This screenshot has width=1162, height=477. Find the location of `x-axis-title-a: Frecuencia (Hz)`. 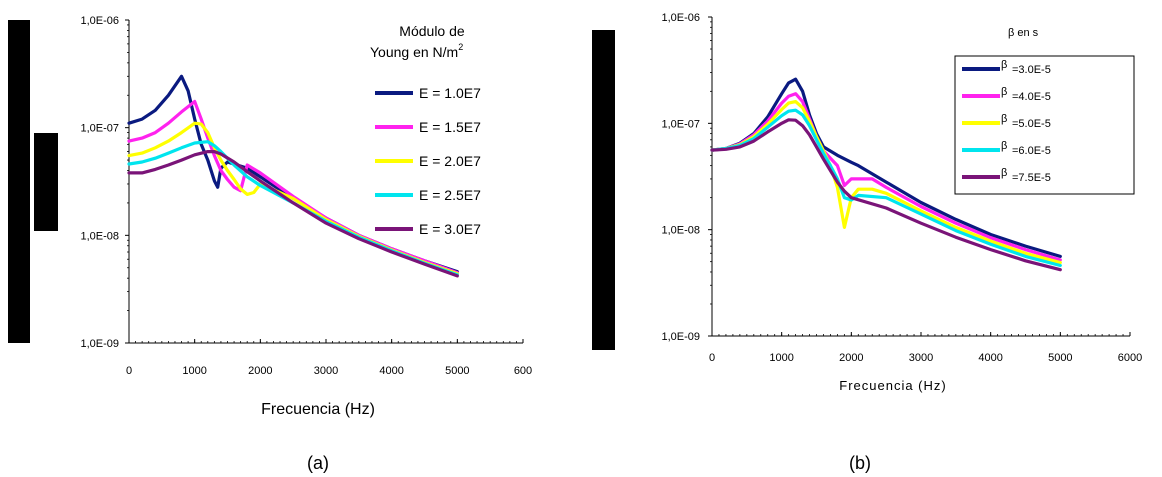

x-axis-title-a: Frecuencia (Hz) is located at coordinates (318, 409).